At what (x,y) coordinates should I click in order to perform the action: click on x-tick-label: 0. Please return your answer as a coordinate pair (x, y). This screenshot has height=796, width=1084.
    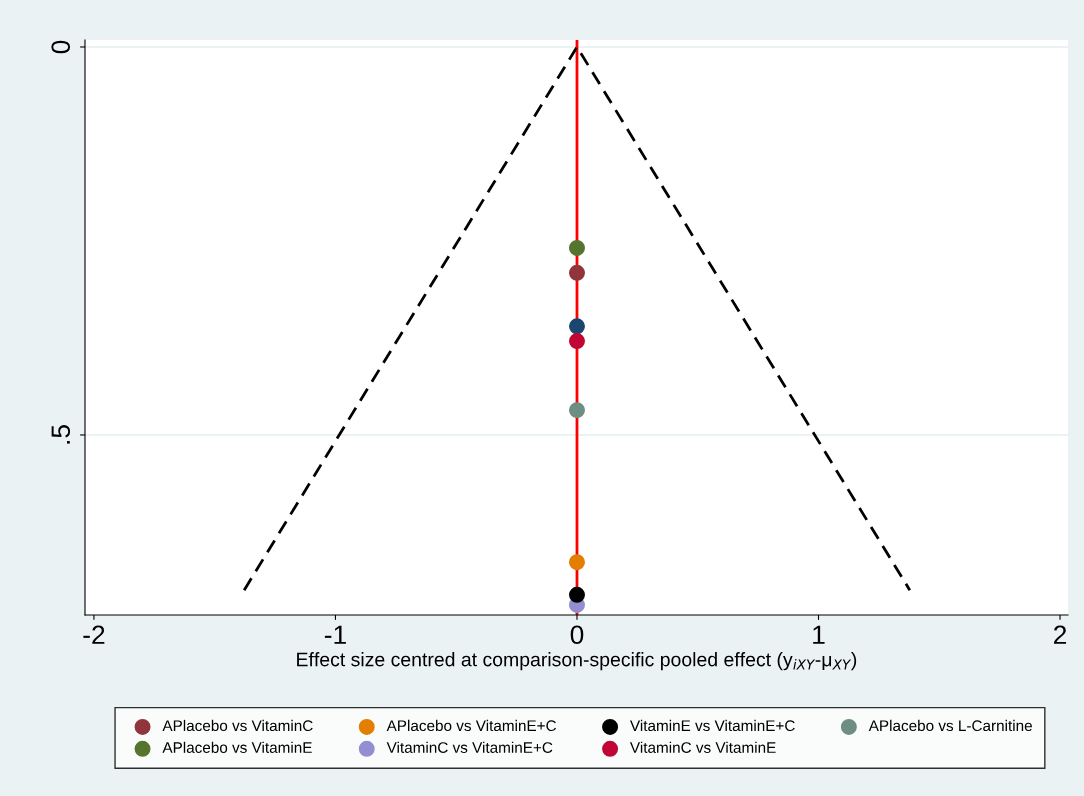
    Looking at the image, I should click on (577, 635).